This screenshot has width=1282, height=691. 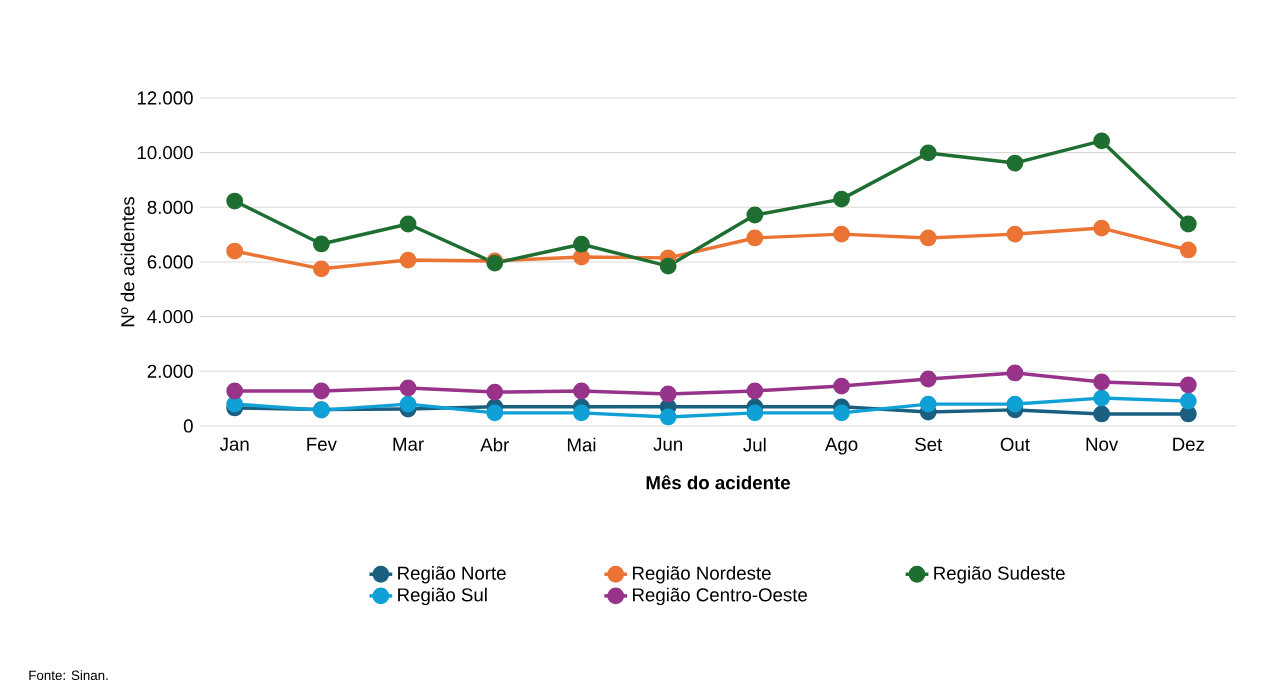 What do you see at coordinates (754, 444) in the screenshot?
I see `x-tick-label: Jul` at bounding box center [754, 444].